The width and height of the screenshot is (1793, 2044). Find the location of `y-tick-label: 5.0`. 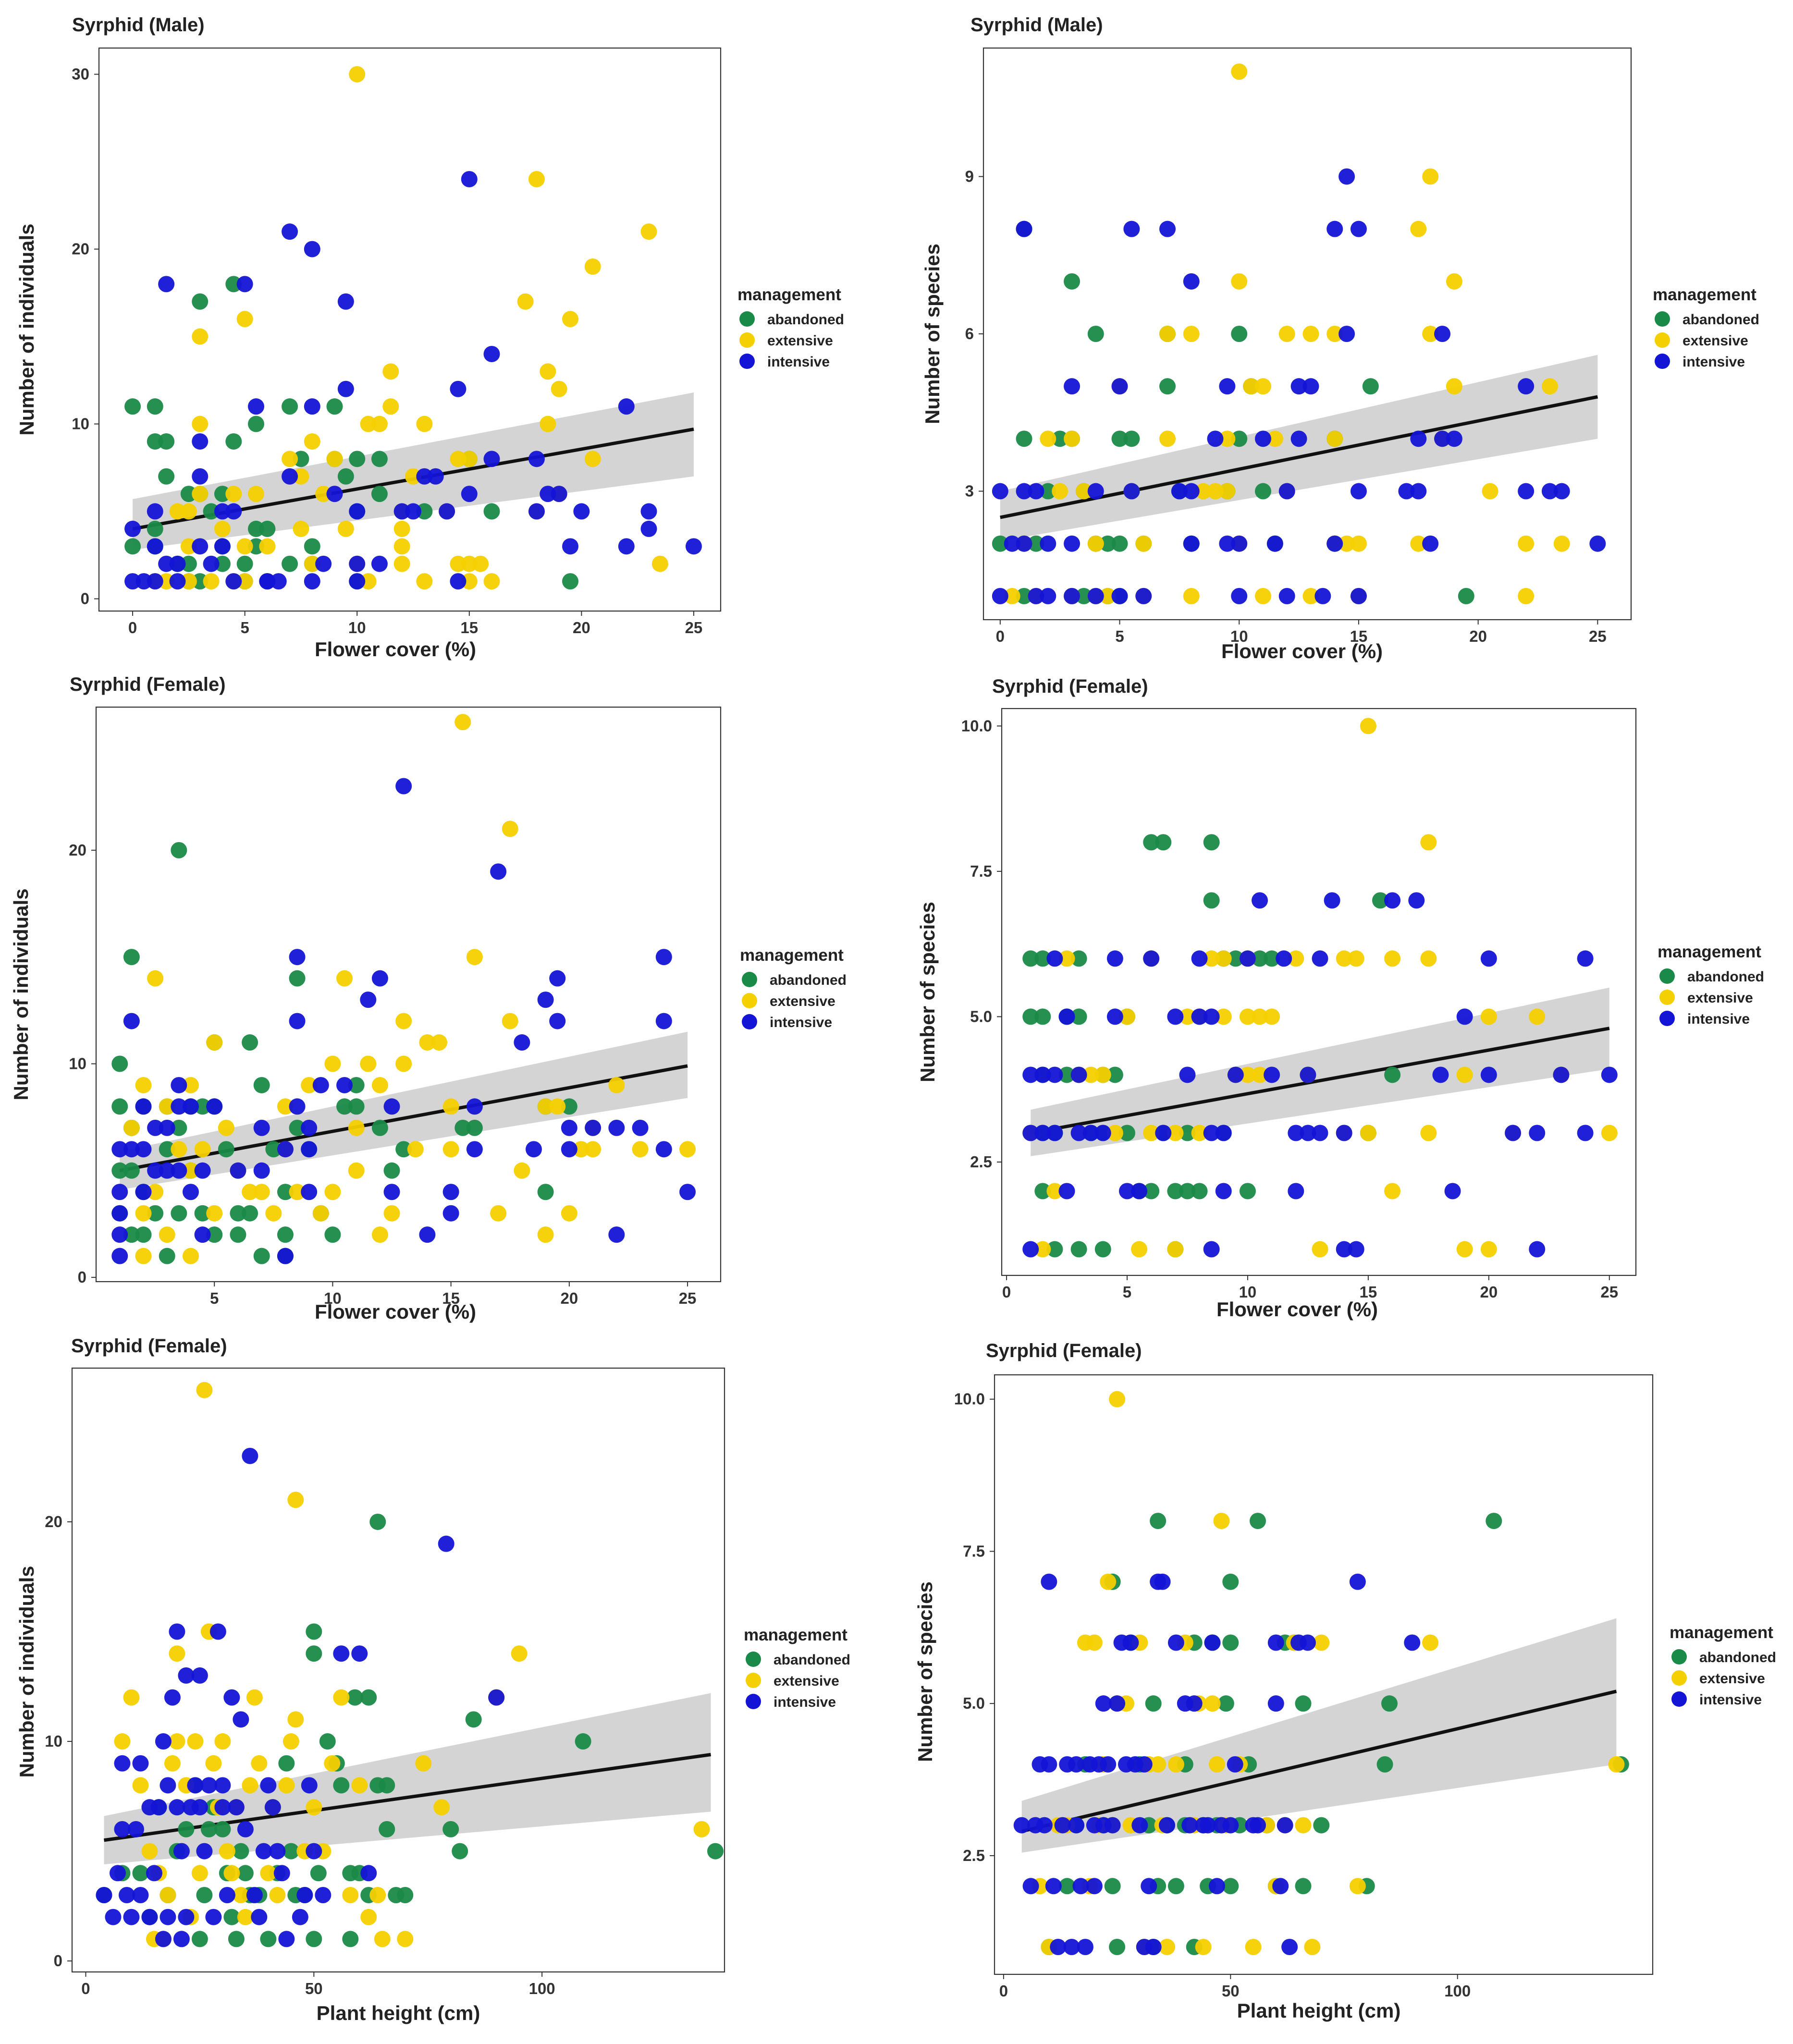

y-tick-label: 5.0 is located at coordinates (974, 1703).